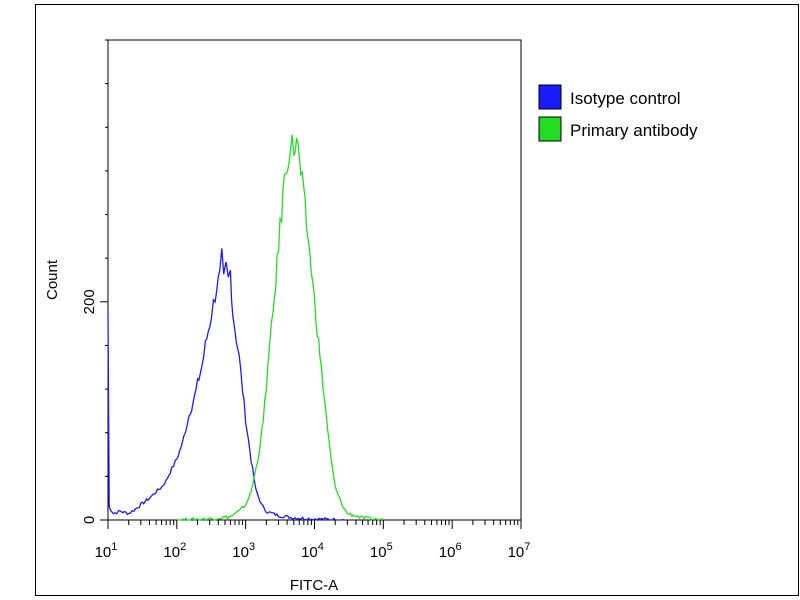 The image size is (800, 600). I want to click on y-tick-label: 0, so click(89, 520).